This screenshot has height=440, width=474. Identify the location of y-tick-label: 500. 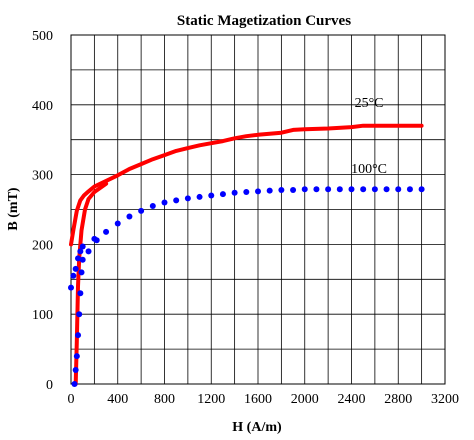
(42, 36).